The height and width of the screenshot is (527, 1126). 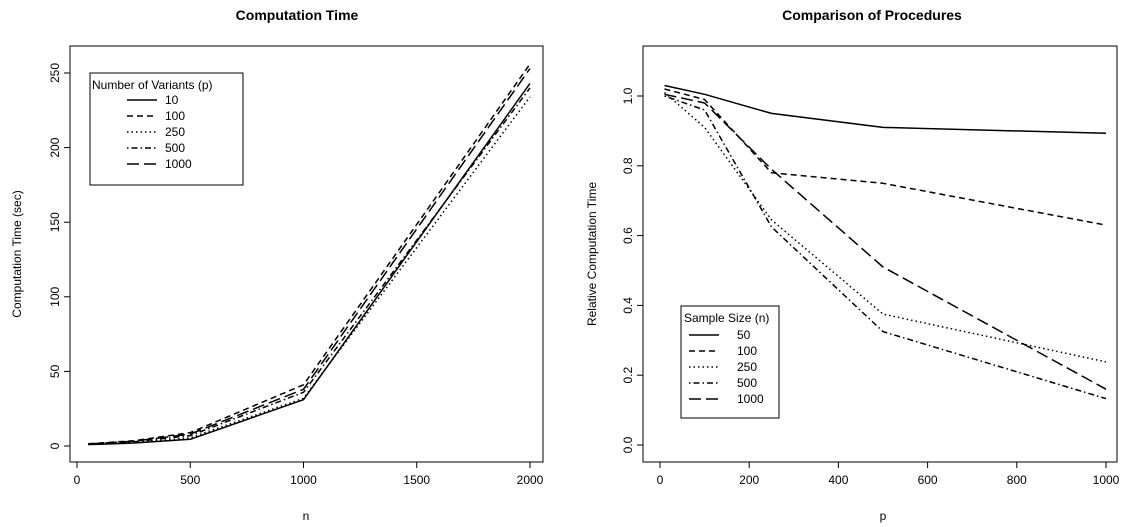 What do you see at coordinates (726, 318) in the screenshot?
I see `right-legend-title: Sample Size (n)` at bounding box center [726, 318].